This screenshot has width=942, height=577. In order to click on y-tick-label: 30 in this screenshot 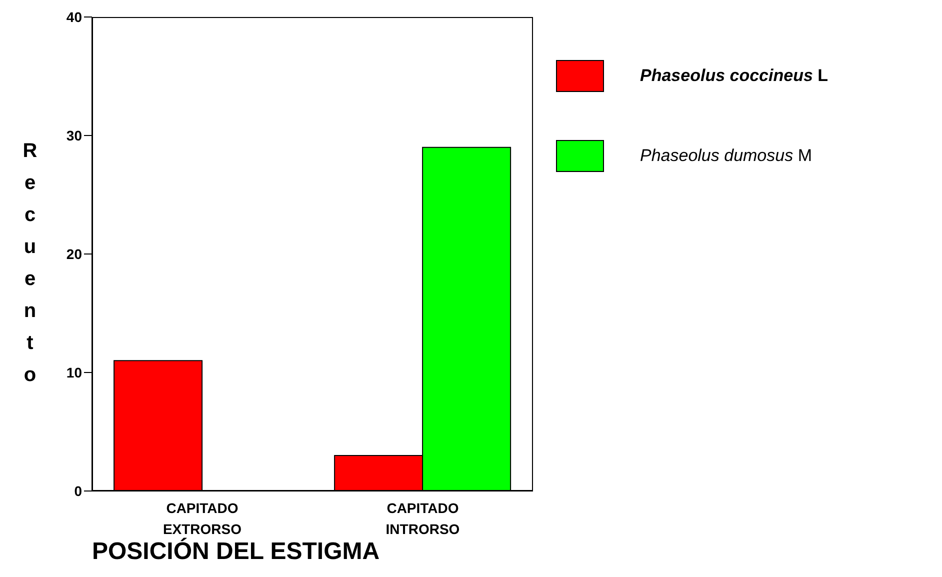, I will do `click(74, 135)`.